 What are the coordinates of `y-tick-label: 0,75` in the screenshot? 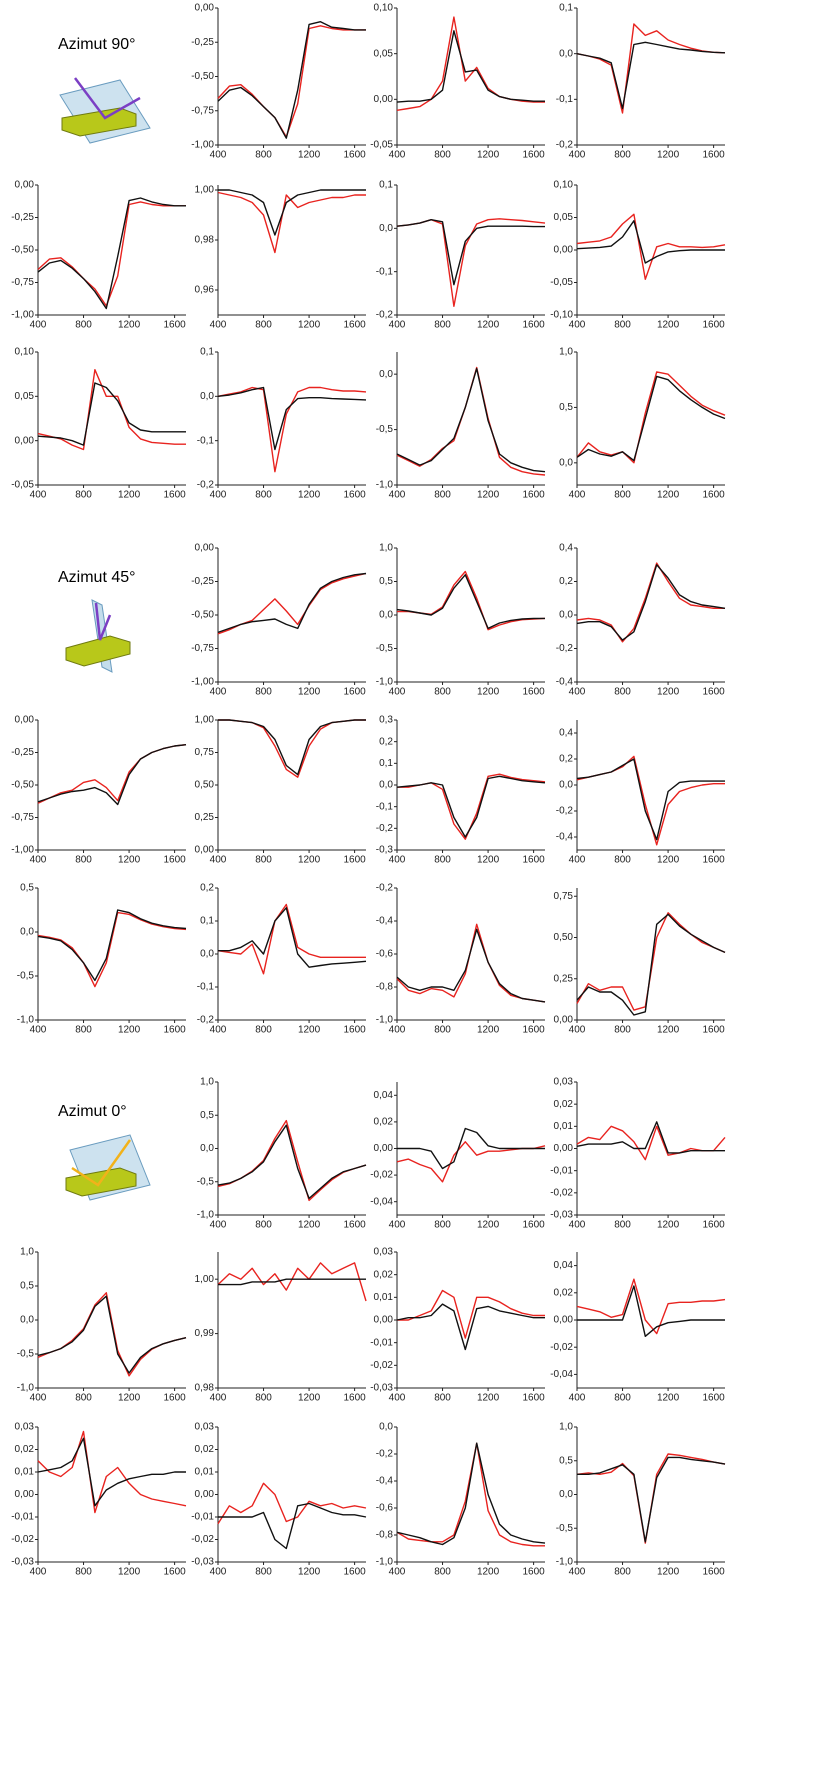 It's located at (205, 752).